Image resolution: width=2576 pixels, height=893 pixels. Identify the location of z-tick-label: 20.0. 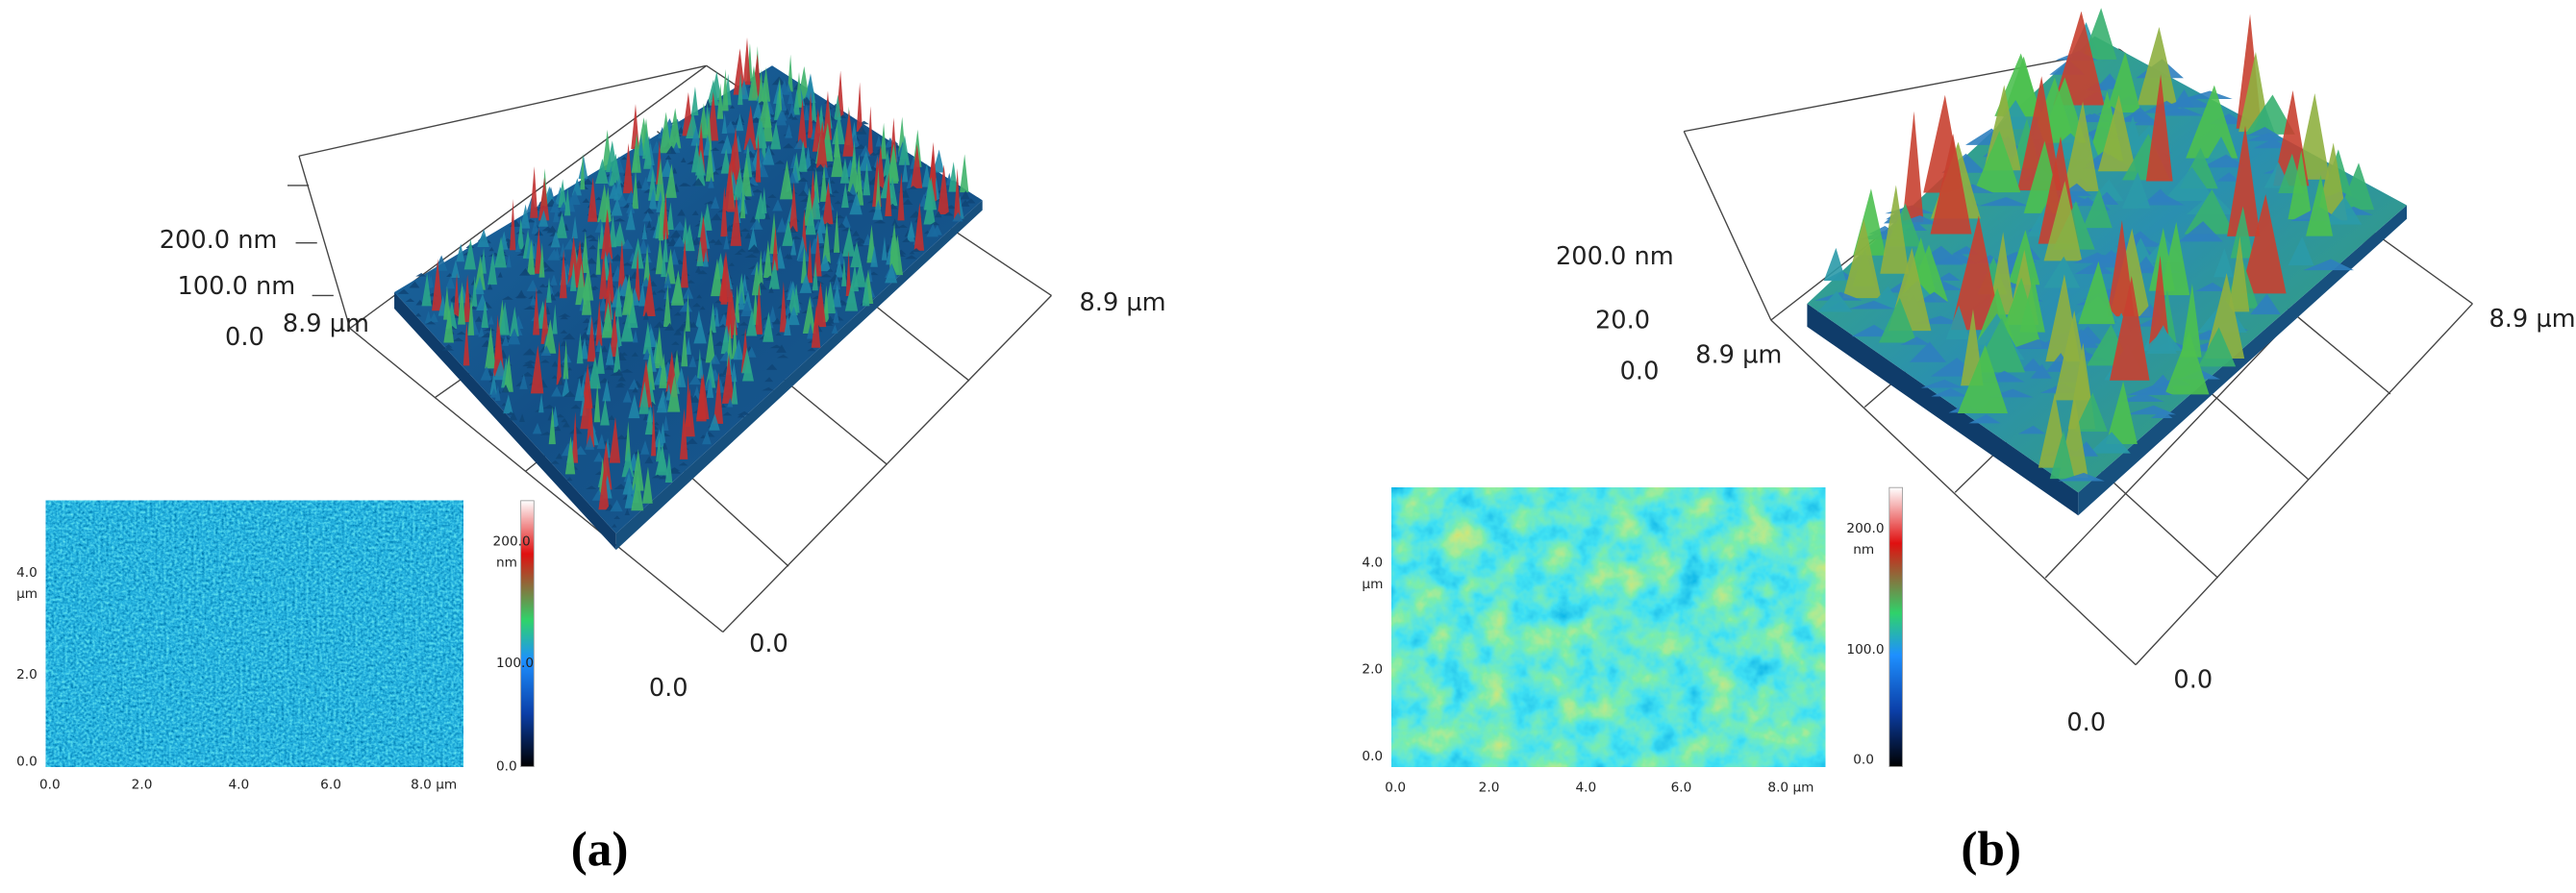
(1622, 321).